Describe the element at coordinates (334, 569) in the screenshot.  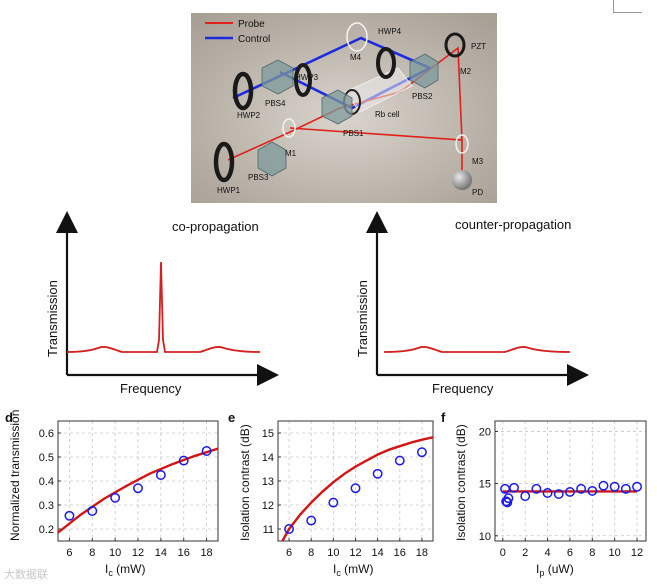
I see `panel-e-xlabel-main: I` at that location.